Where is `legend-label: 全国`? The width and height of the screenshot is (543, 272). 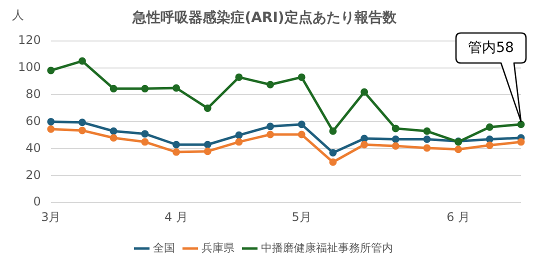 legend-label: 全国 is located at coordinates (163, 247).